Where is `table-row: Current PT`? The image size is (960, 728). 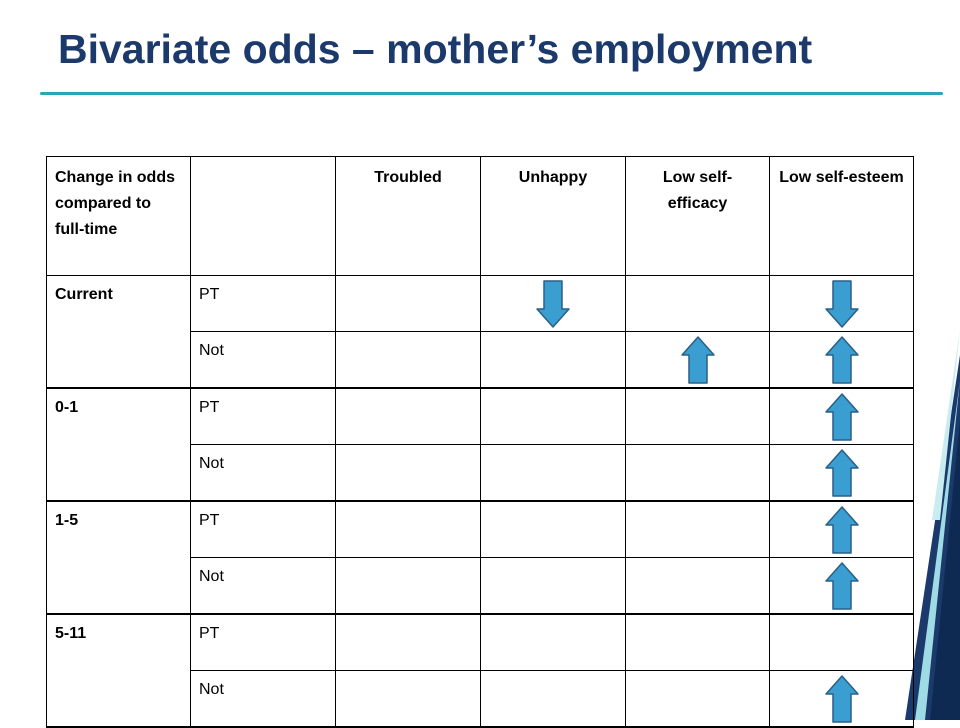 table-row: Current PT is located at coordinates (480, 332).